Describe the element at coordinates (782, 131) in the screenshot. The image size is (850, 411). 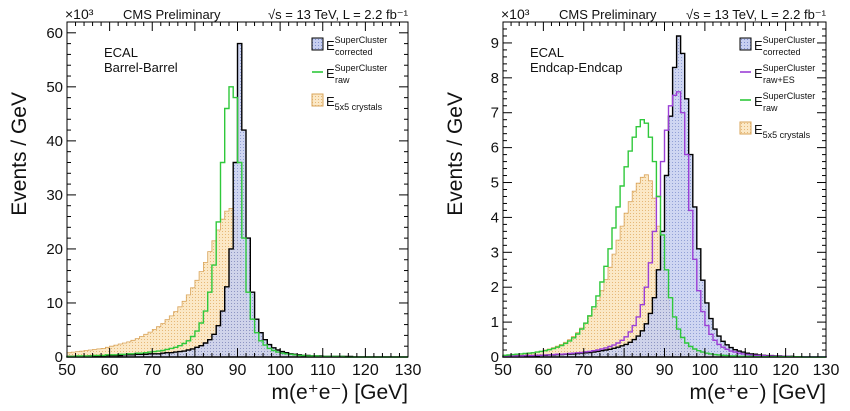
I see `legend-entry-3: E5x5 crystals` at that location.